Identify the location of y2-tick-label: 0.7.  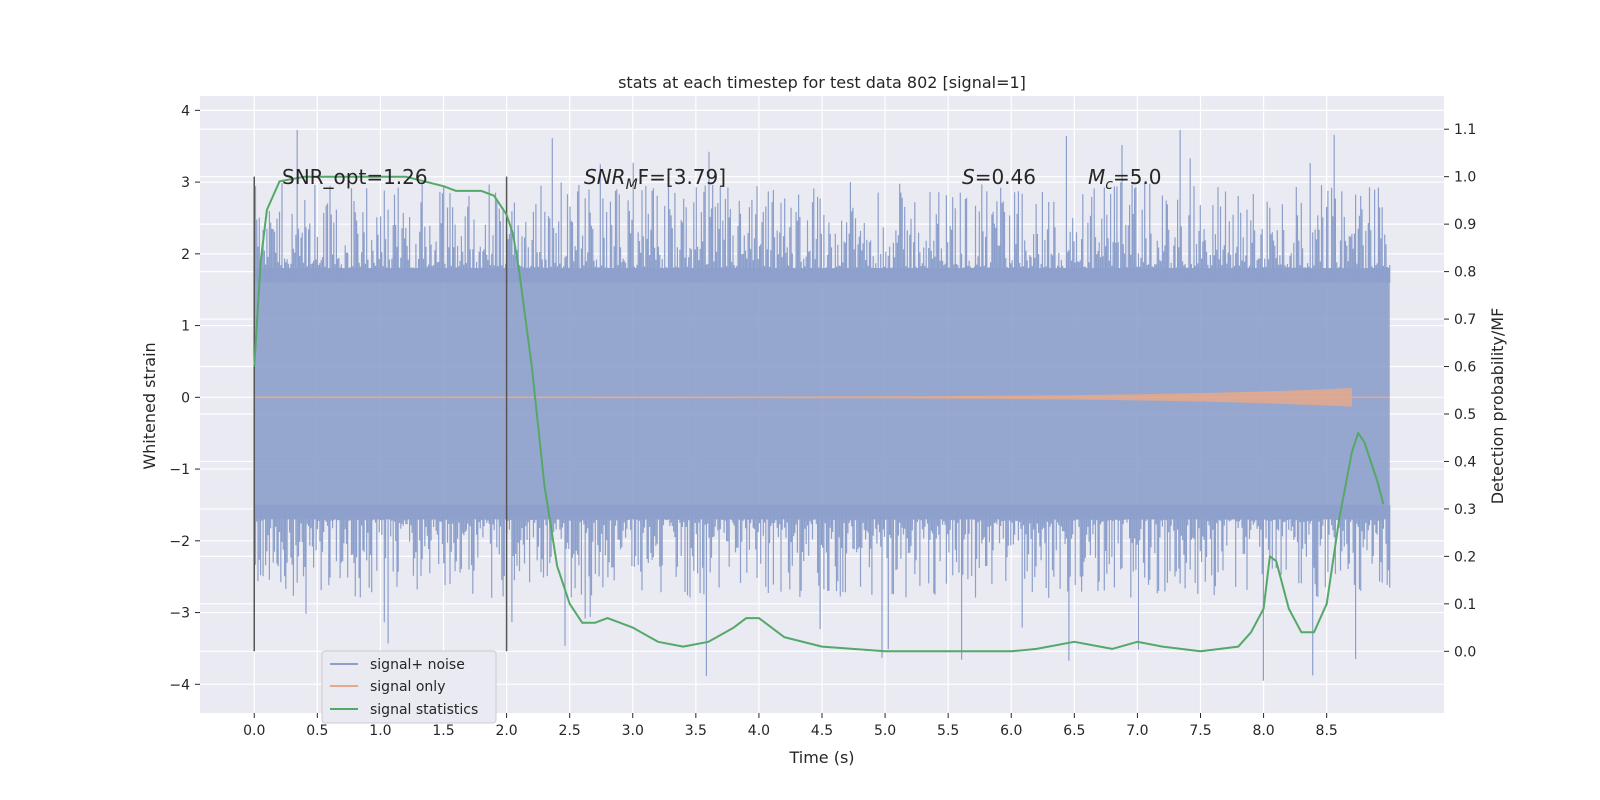
(1465, 320).